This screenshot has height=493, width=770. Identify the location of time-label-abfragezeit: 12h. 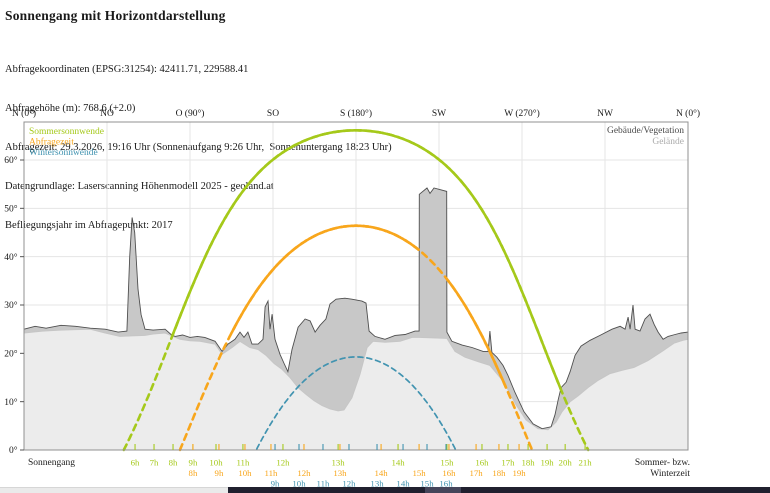
(304, 473).